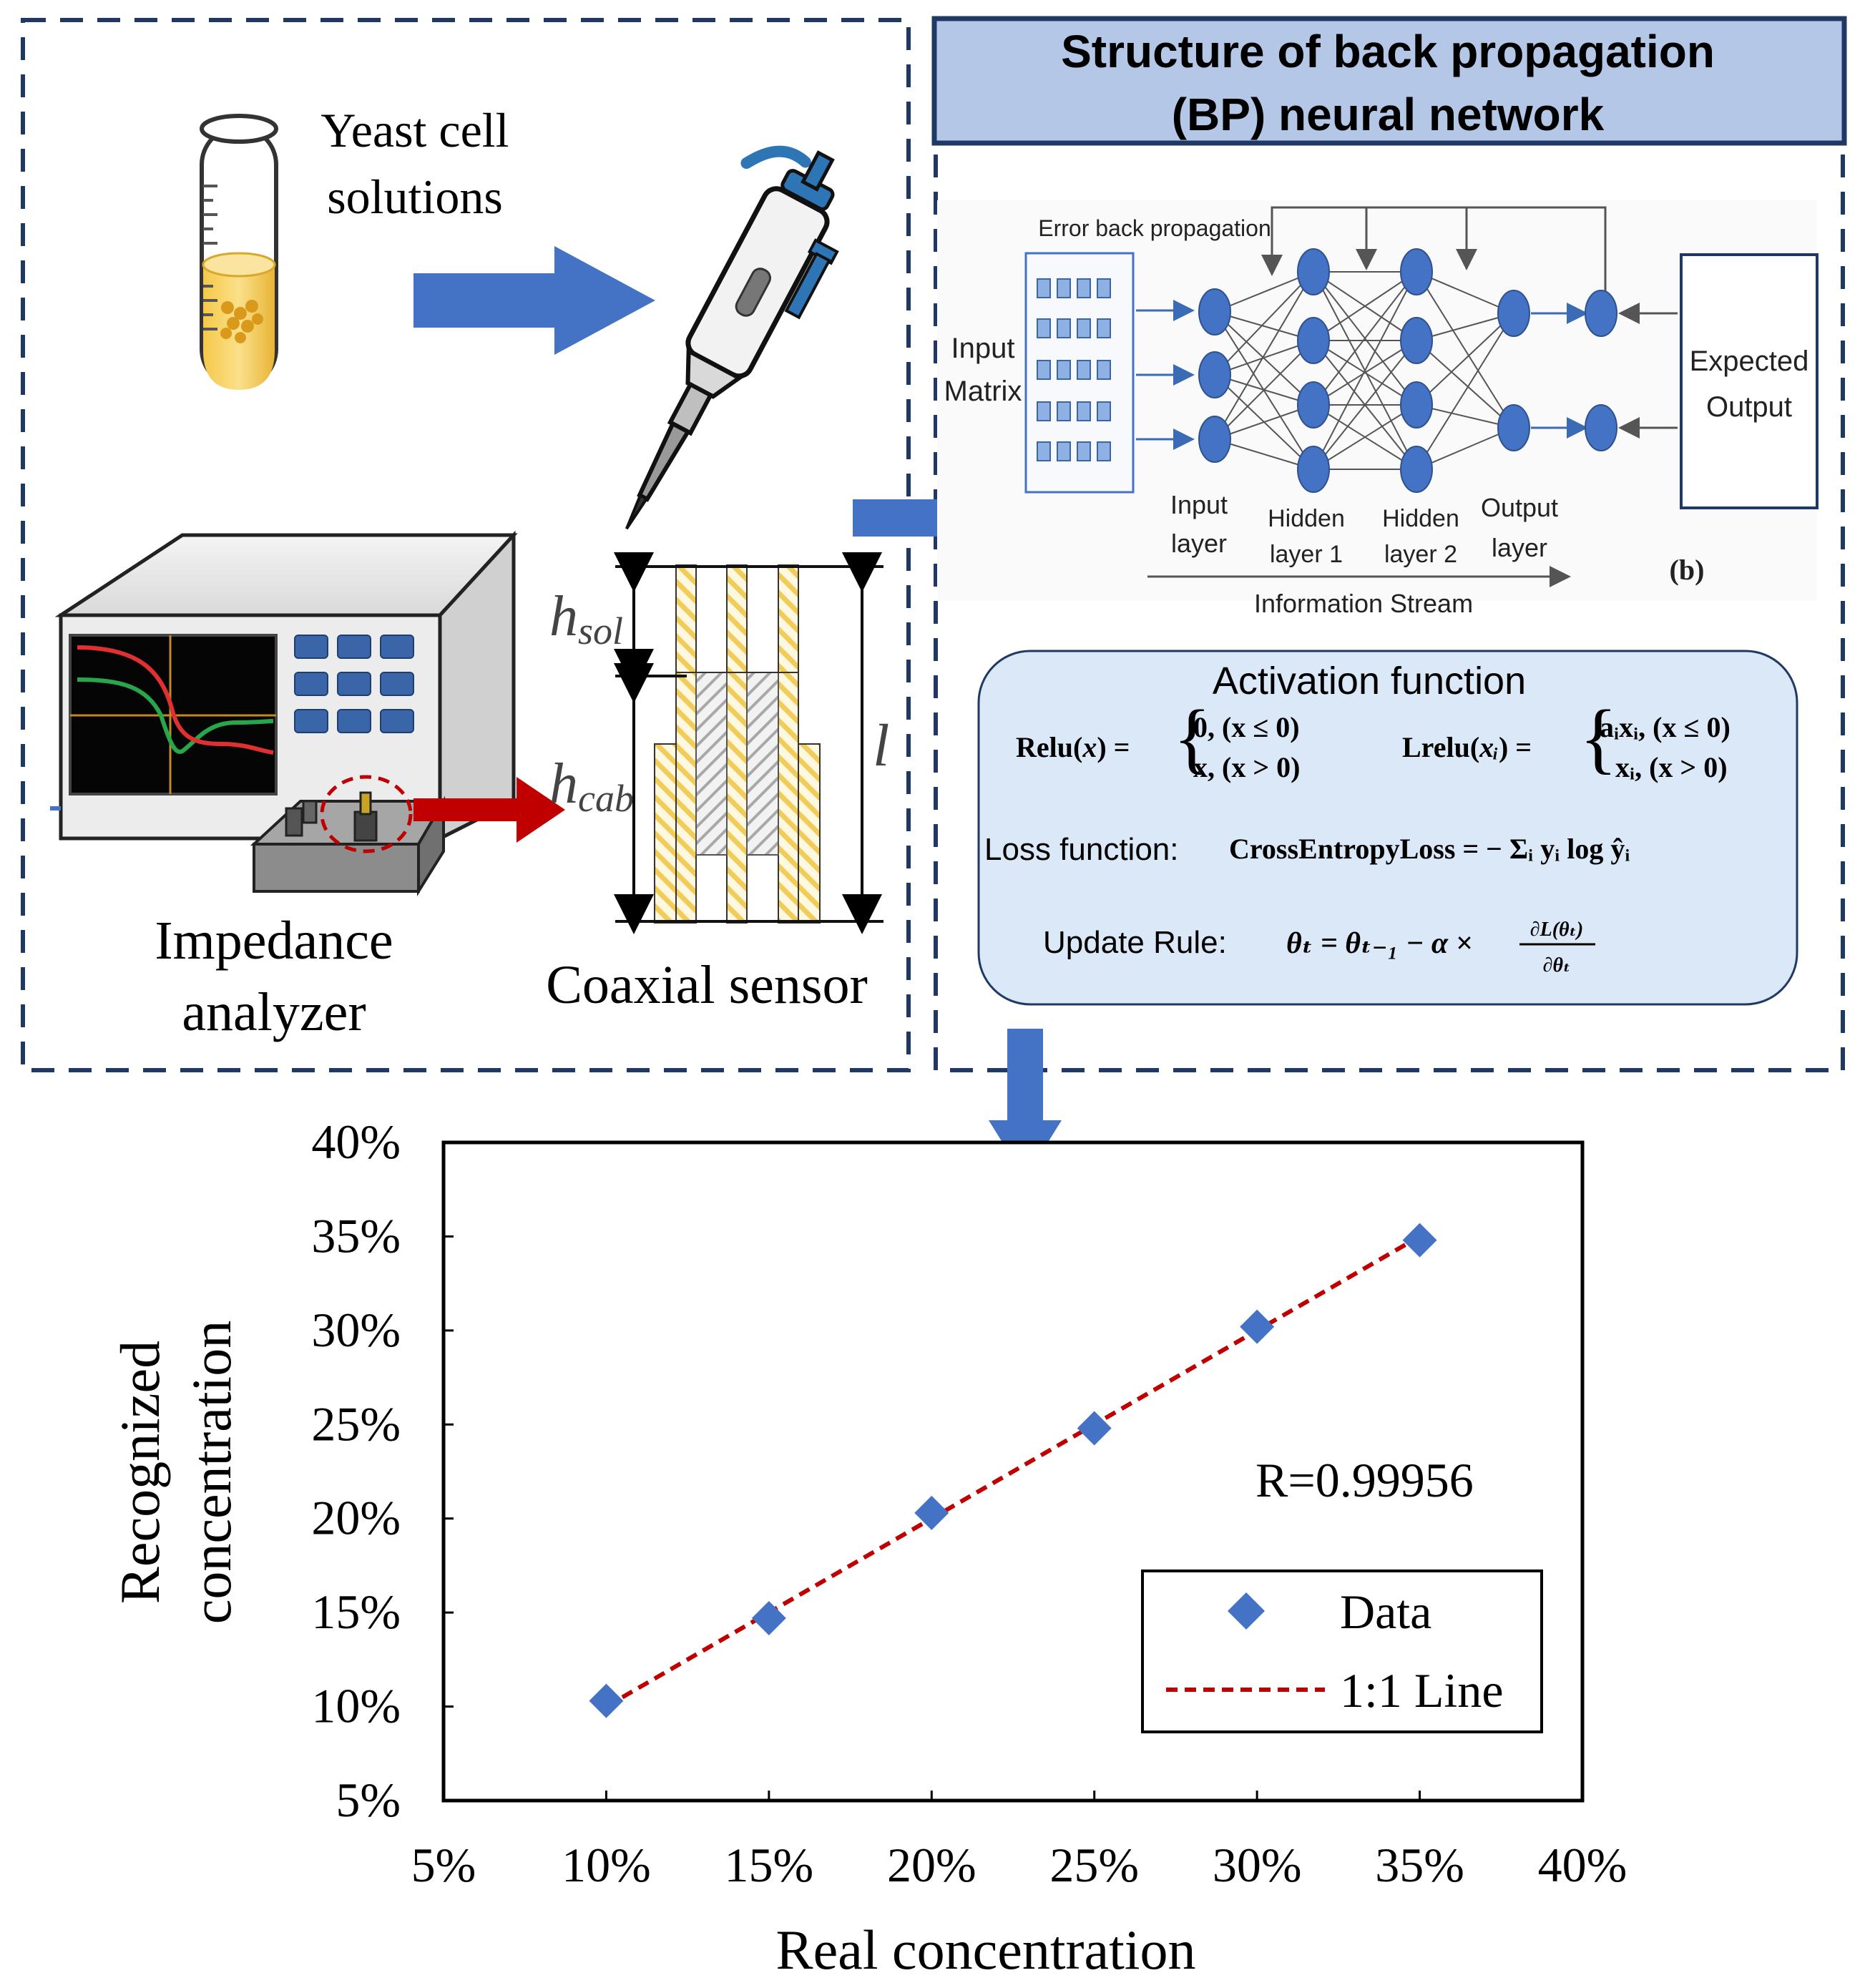 This screenshot has width=1865, height=1988. I want to click on relu-formula: Relu(x) = { 0, (x ≤ 0) x, (x > 0), so click(1158, 738).